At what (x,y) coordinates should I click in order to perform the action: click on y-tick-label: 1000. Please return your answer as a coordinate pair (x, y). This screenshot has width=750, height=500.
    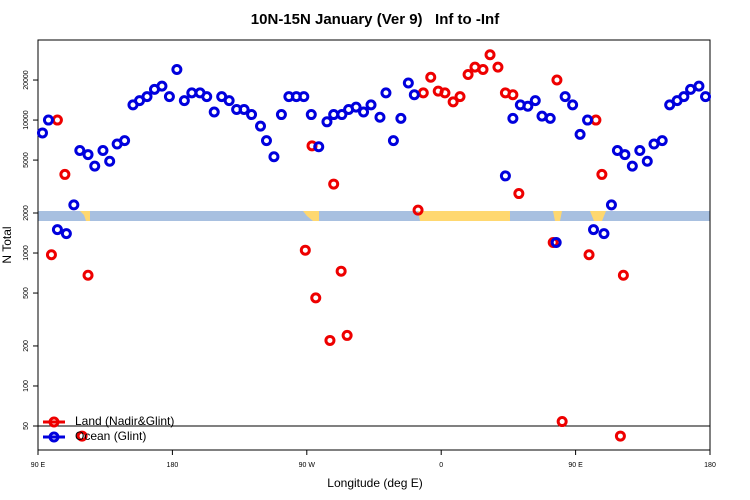
    Looking at the image, I should click on (26, 253).